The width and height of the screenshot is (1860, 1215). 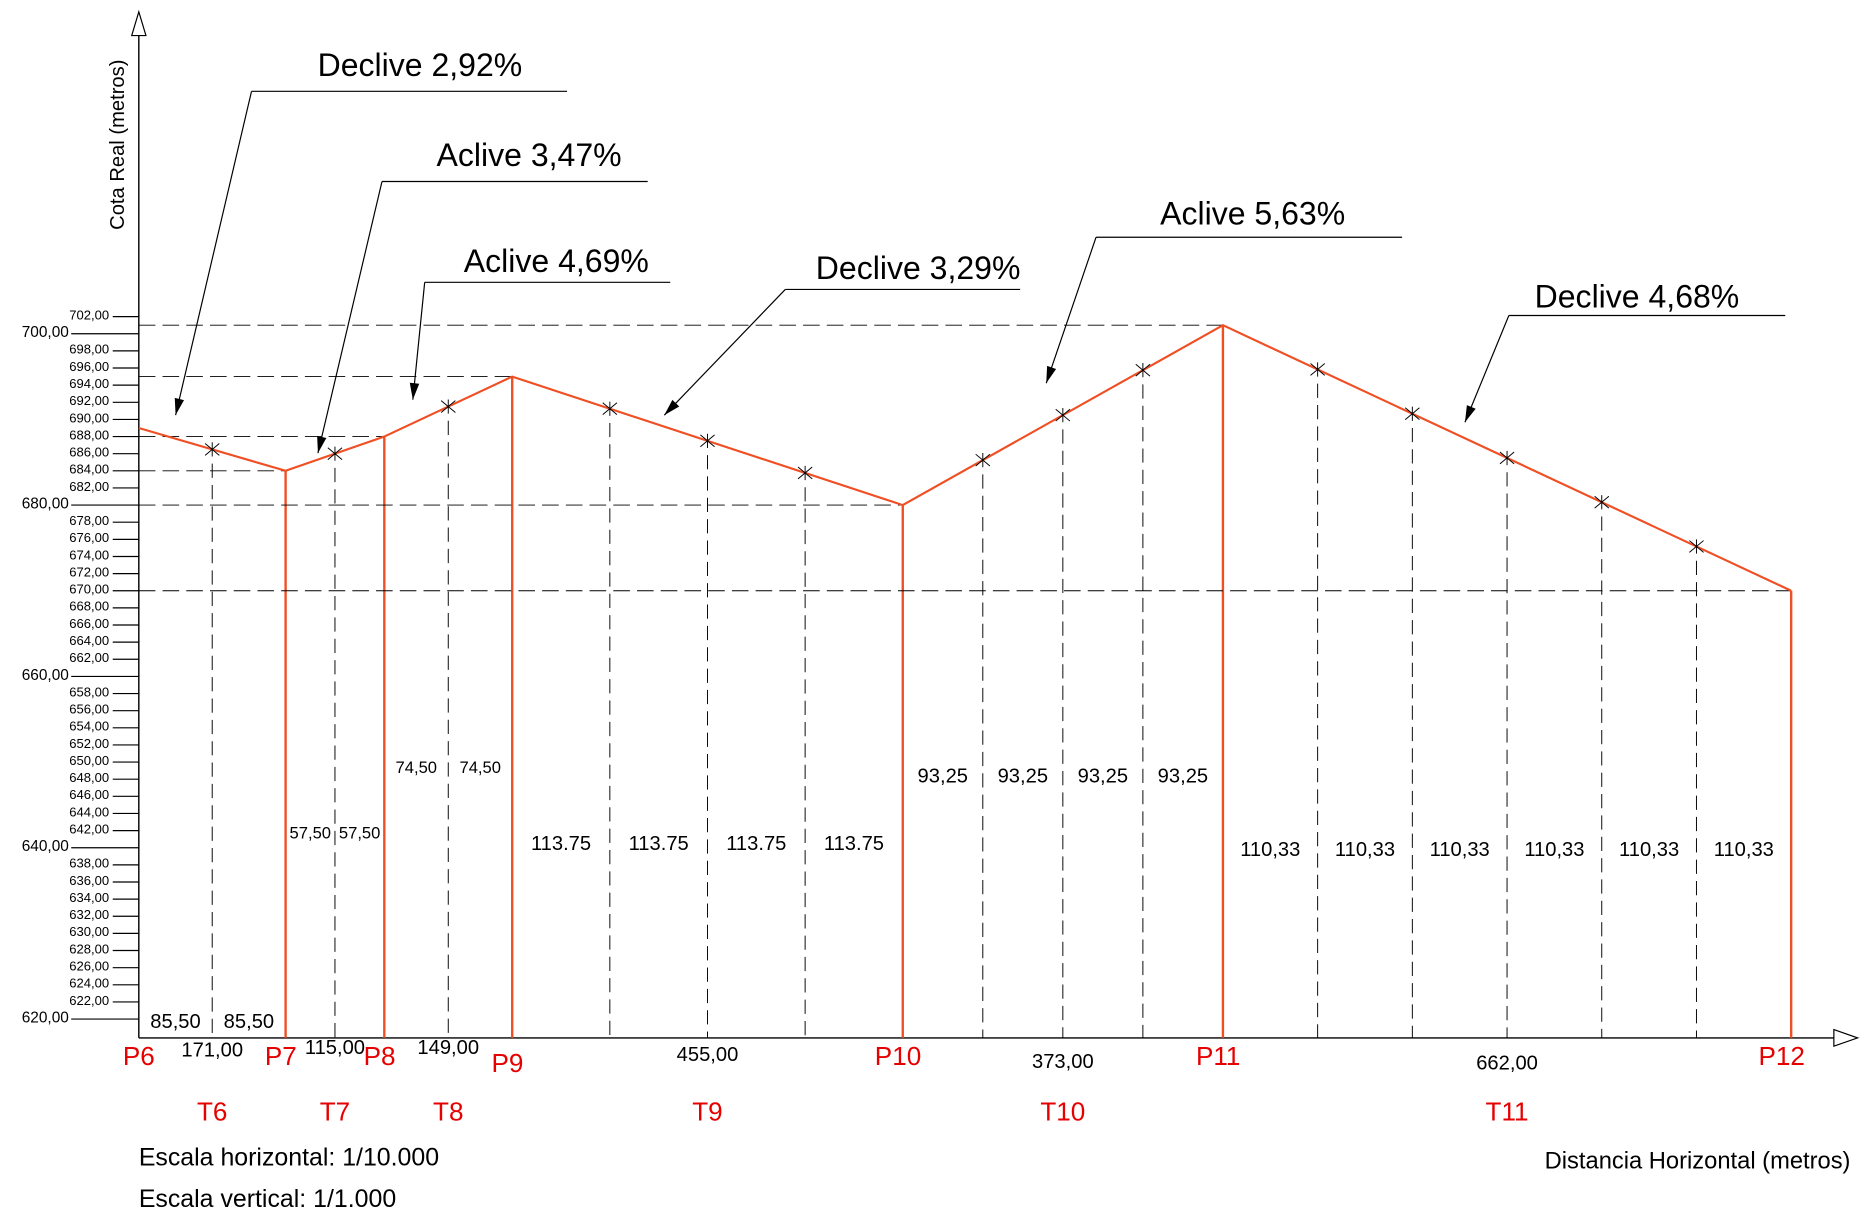 I want to click on segment-name: T8, so click(x=448, y=1112).